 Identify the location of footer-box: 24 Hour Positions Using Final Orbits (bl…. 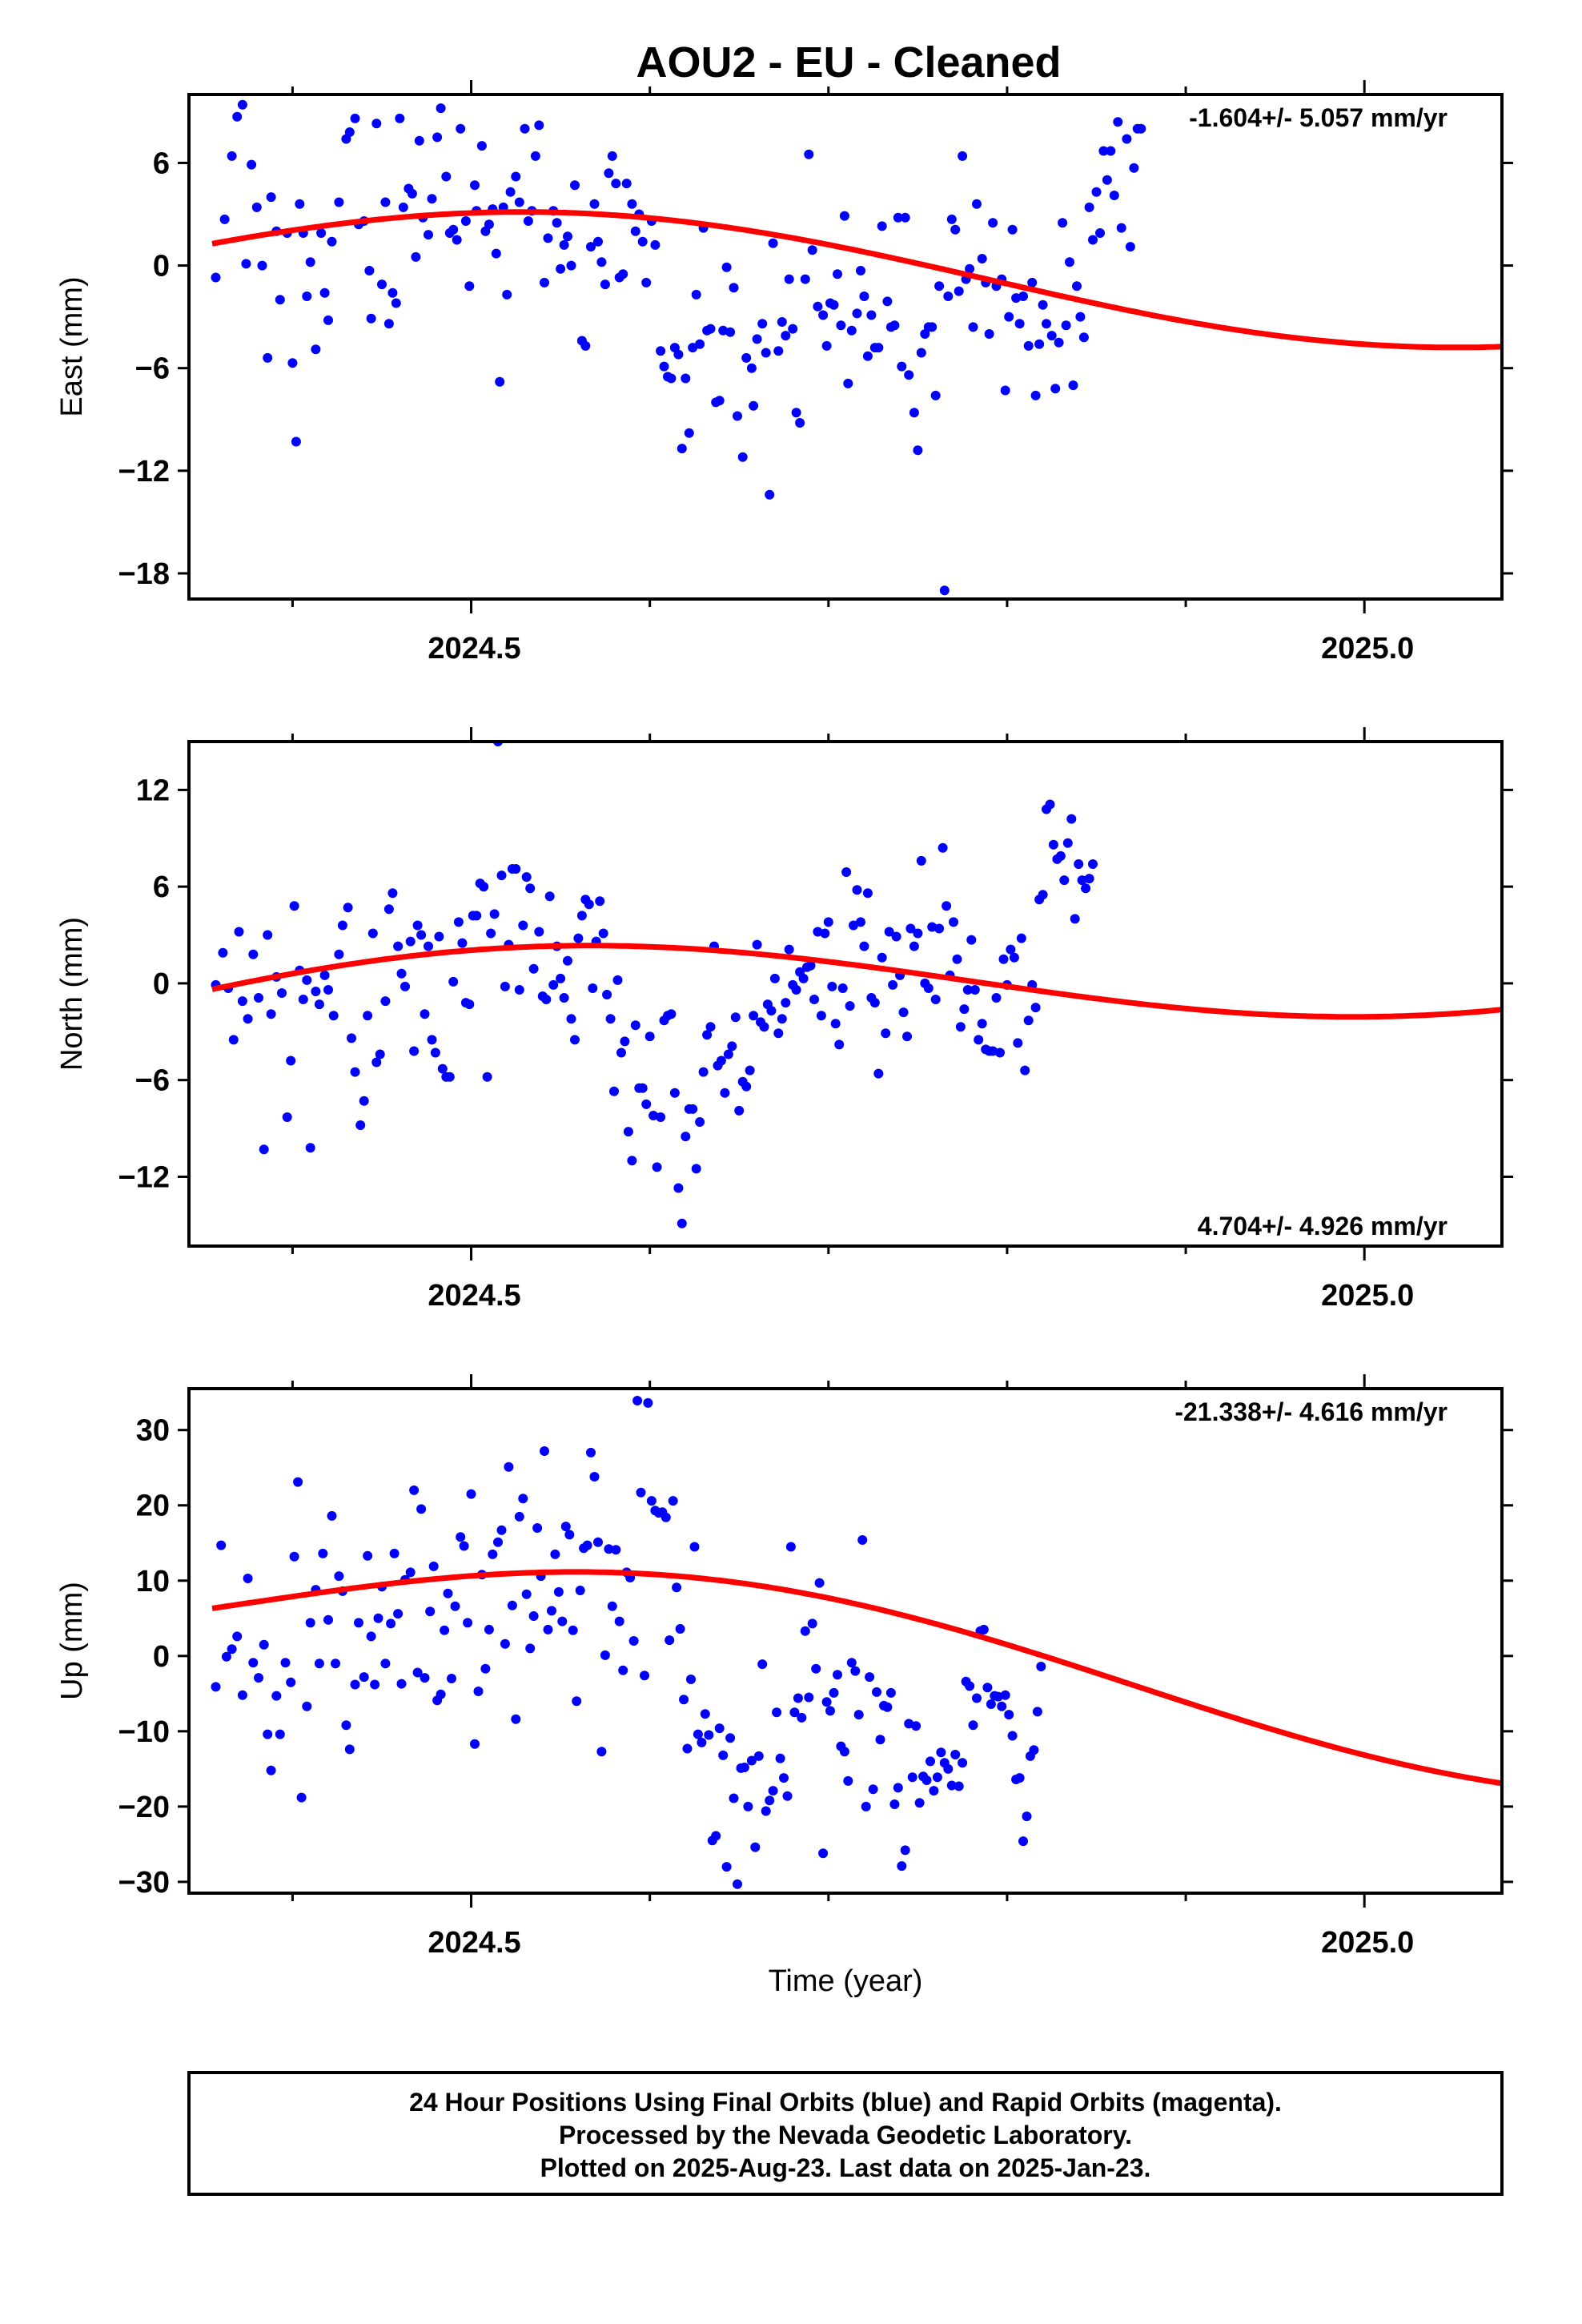
(846, 2133).